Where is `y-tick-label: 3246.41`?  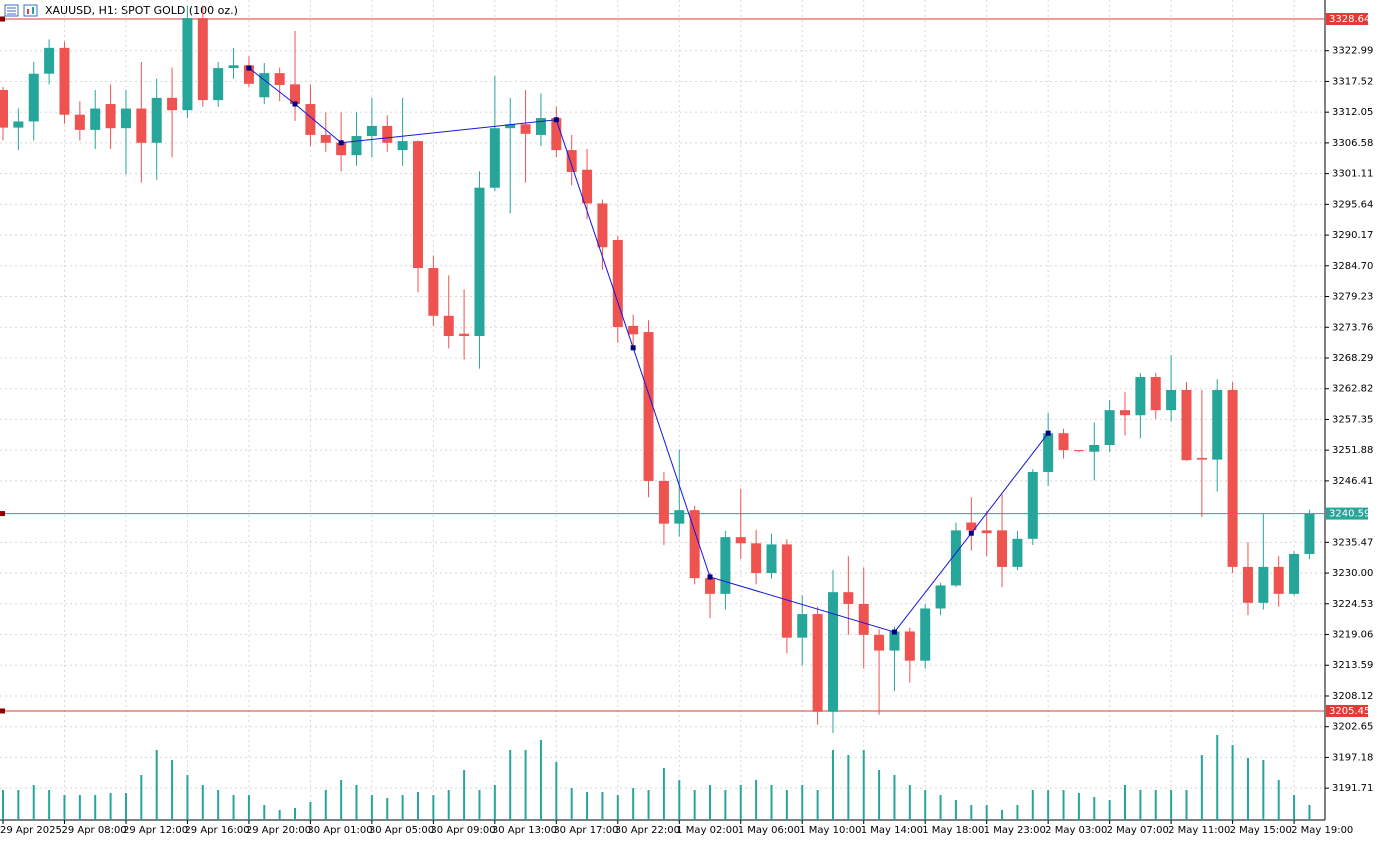
y-tick-label: 3246.41 is located at coordinates (1352, 481).